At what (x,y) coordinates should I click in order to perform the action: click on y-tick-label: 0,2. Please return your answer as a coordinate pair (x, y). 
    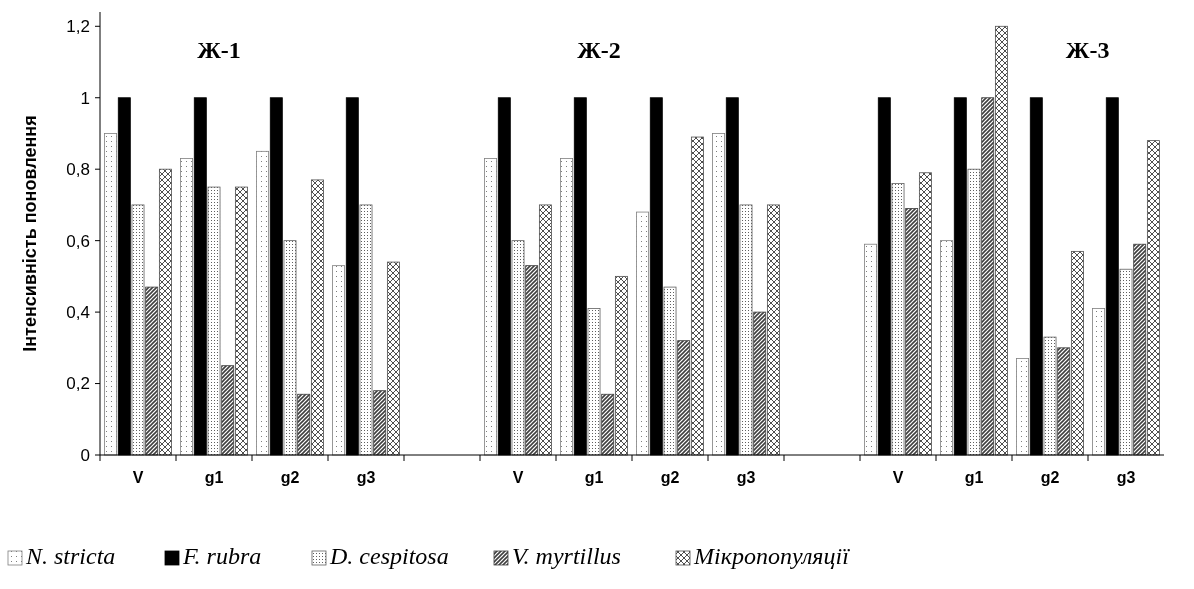
    Looking at the image, I should click on (78, 384).